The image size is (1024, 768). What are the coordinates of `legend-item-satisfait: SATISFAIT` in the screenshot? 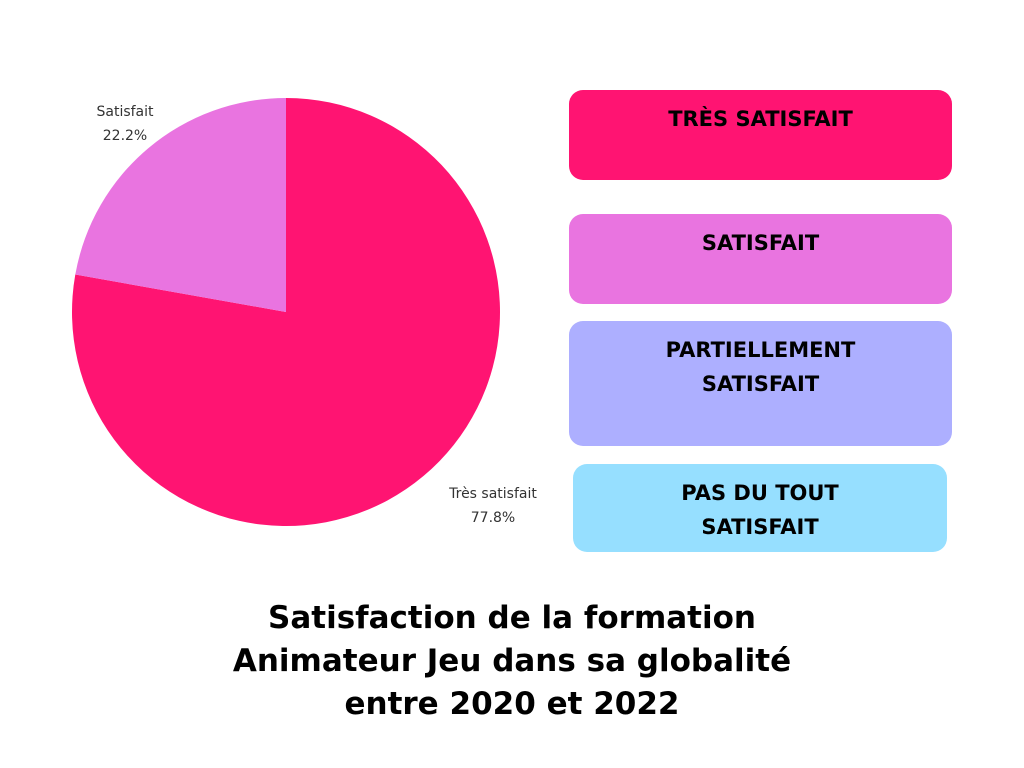 It's located at (760, 259).